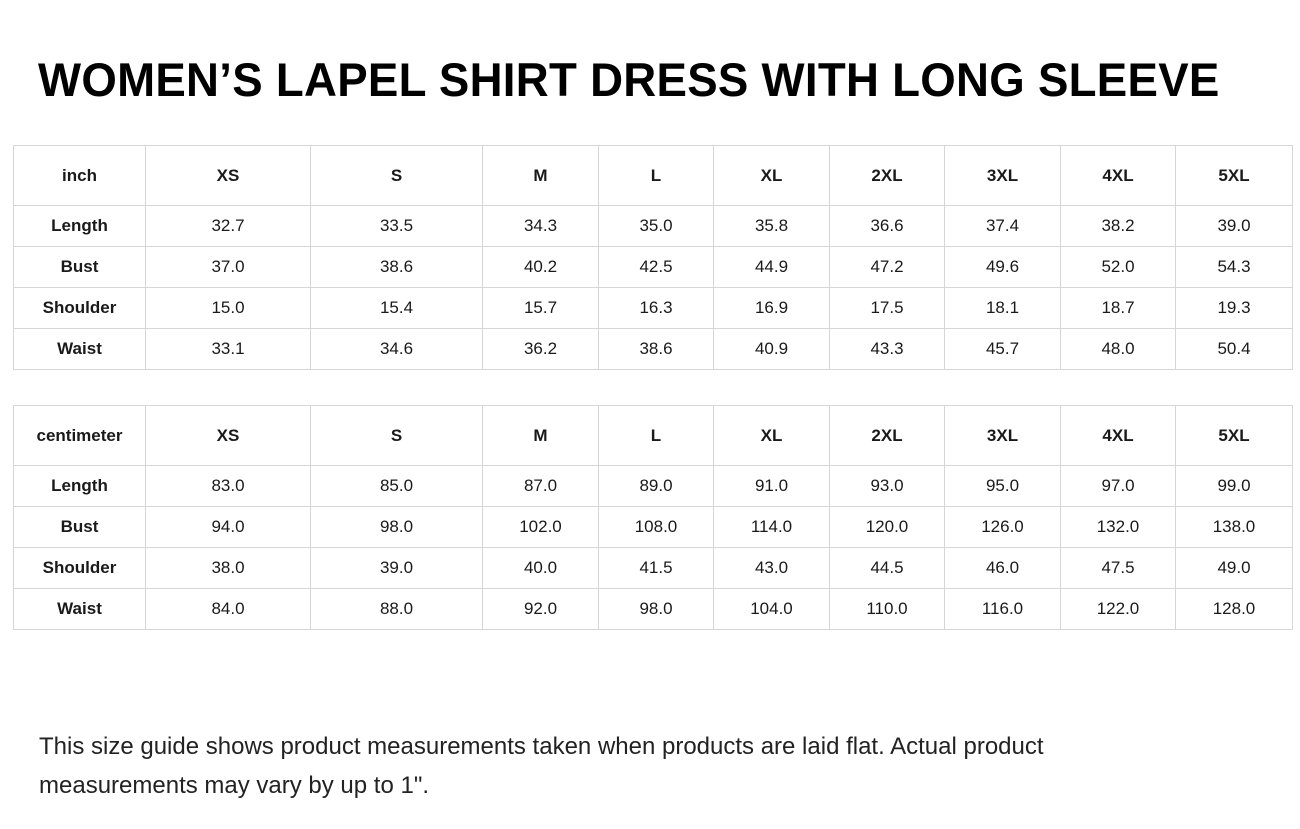  What do you see at coordinates (396, 609) in the screenshot?
I see `measurement-cell: 88.0` at bounding box center [396, 609].